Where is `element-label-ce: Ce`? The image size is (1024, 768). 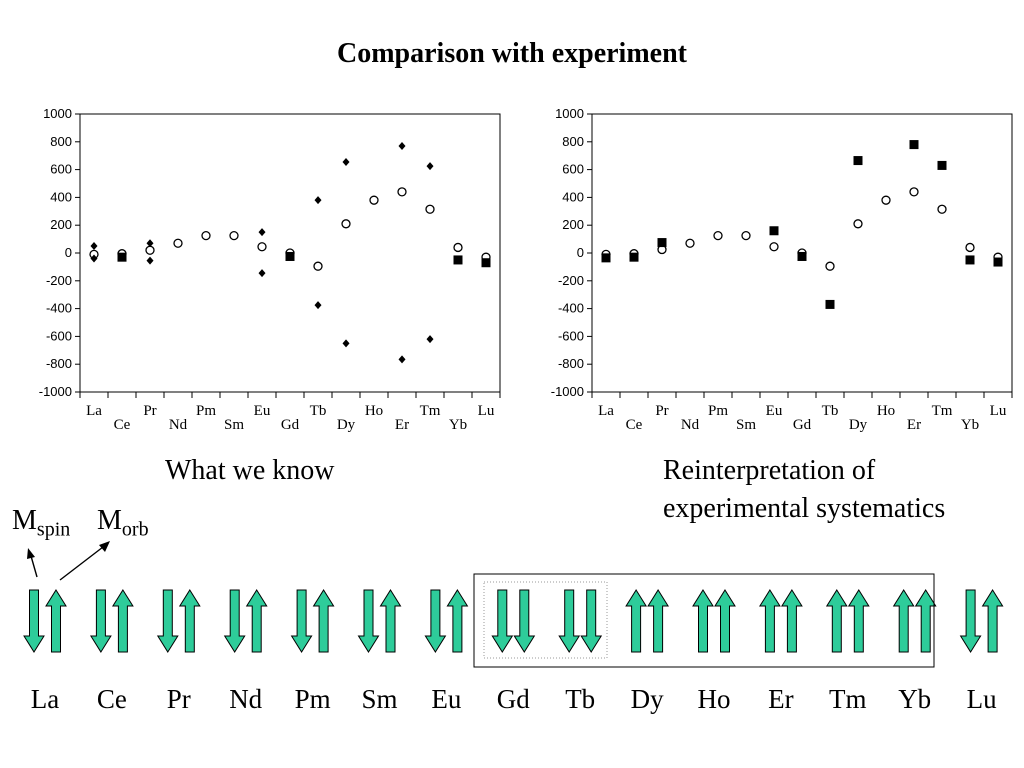 element-label-ce: Ce is located at coordinates (111, 699).